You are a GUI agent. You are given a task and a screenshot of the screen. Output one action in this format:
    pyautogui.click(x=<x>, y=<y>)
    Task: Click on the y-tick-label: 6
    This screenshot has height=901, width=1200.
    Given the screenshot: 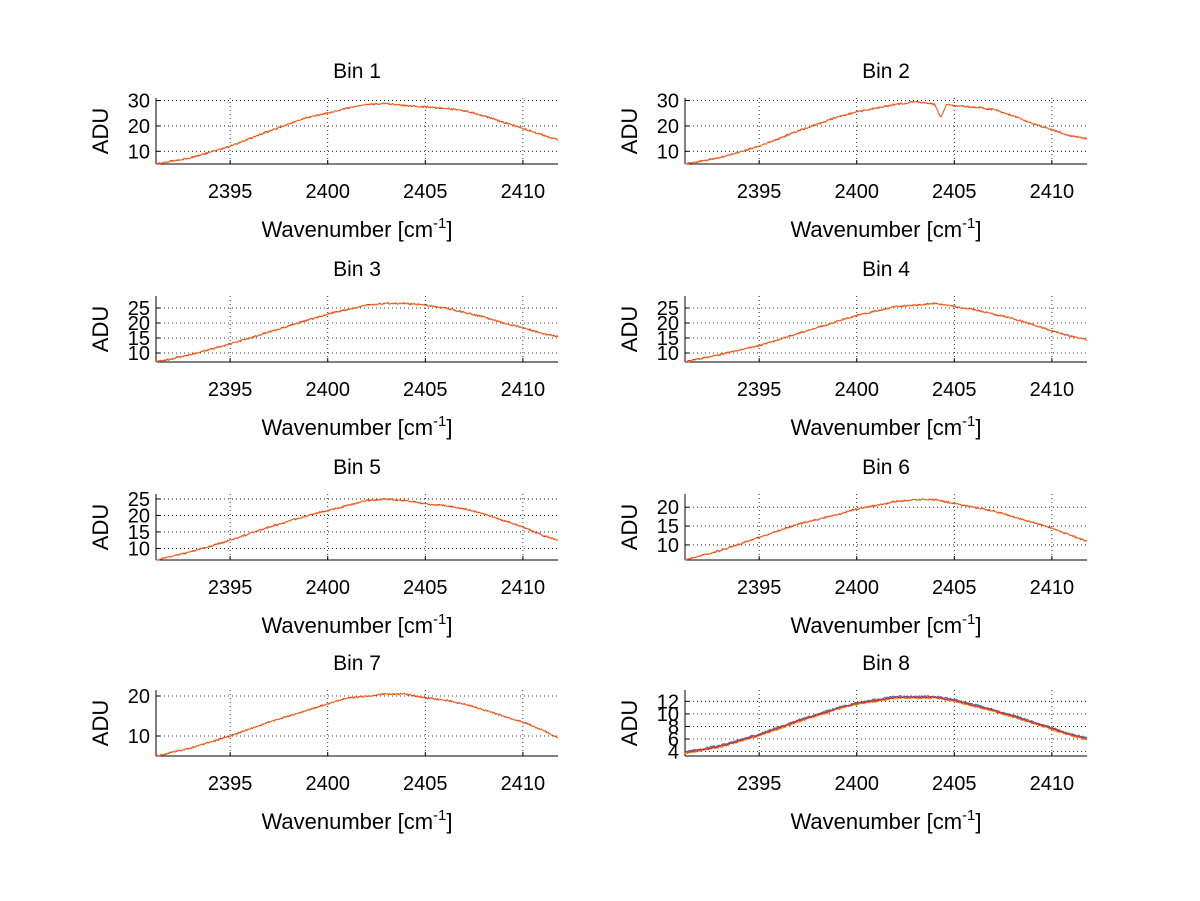 What is the action you would take?
    pyautogui.click(x=673, y=740)
    